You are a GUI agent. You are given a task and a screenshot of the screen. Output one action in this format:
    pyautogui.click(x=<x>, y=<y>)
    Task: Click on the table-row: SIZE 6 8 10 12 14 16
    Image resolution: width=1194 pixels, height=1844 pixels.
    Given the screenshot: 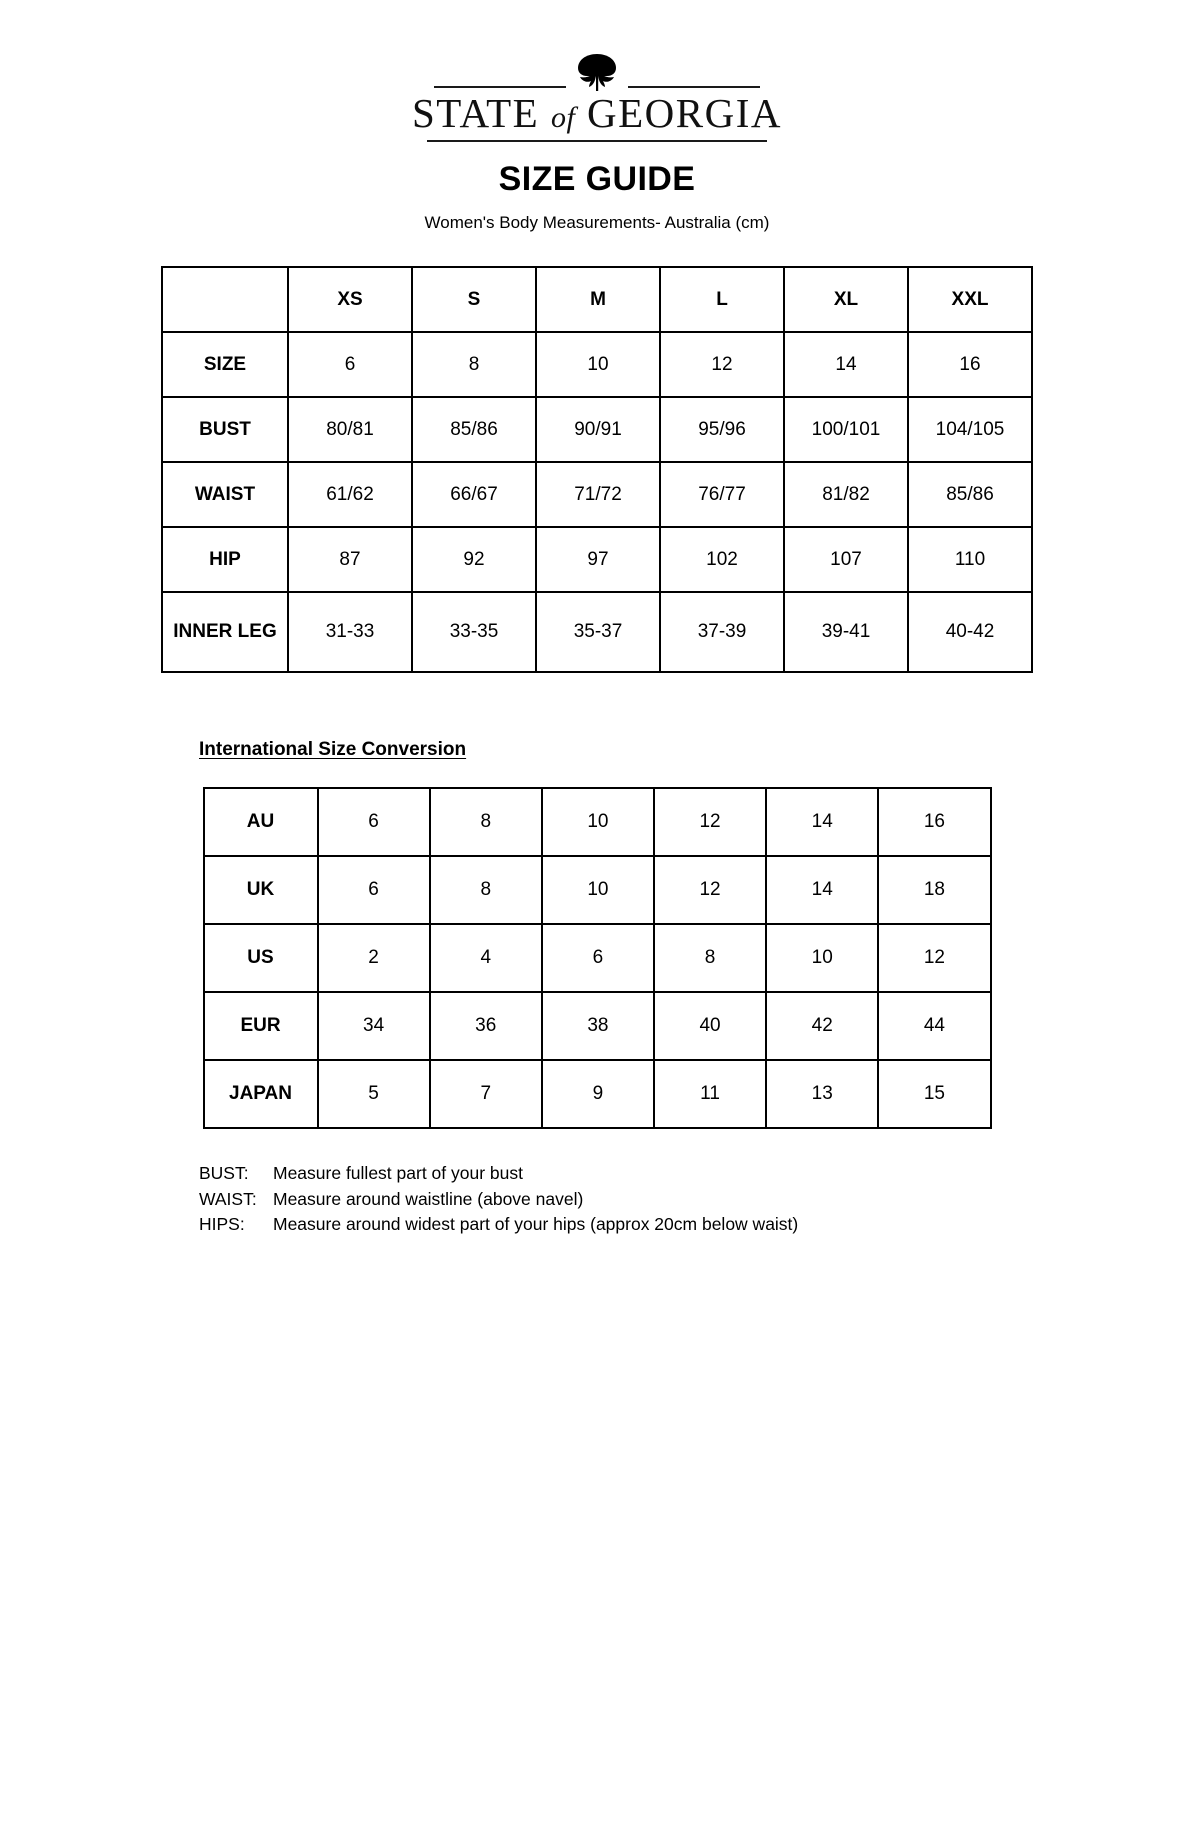 What is the action you would take?
    pyautogui.click(x=597, y=365)
    